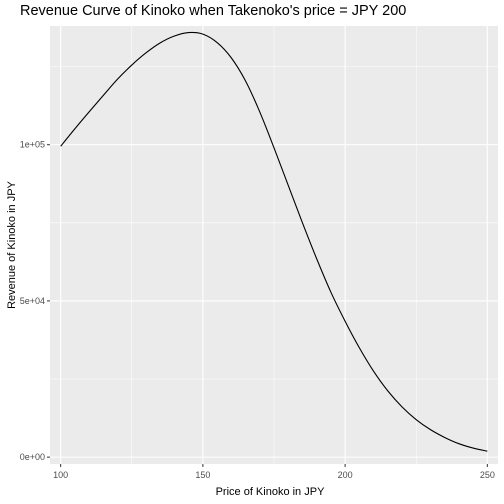 The height and width of the screenshot is (504, 504). I want to click on x-tick-label: 200, so click(345, 475).